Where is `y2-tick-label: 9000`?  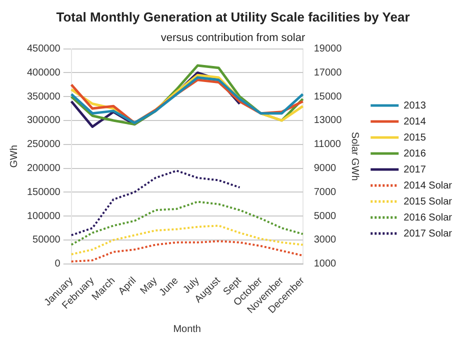 y2-tick-label: 9000 is located at coordinates (325, 168).